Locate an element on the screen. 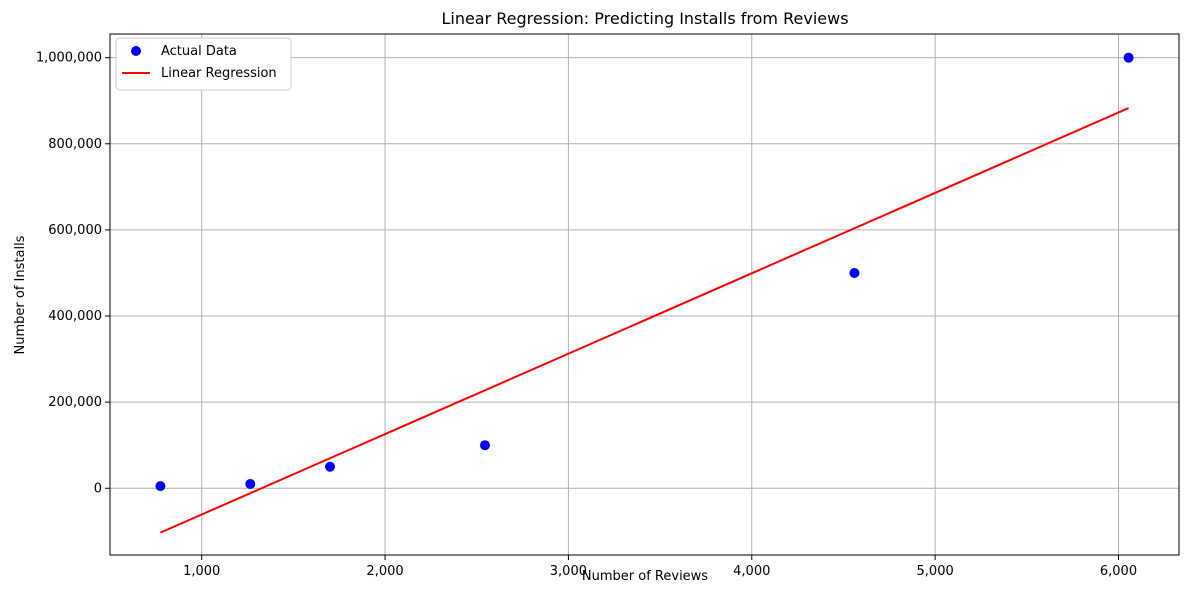 The image size is (1189, 590). legend-actual-data-marker is located at coordinates (136, 51).